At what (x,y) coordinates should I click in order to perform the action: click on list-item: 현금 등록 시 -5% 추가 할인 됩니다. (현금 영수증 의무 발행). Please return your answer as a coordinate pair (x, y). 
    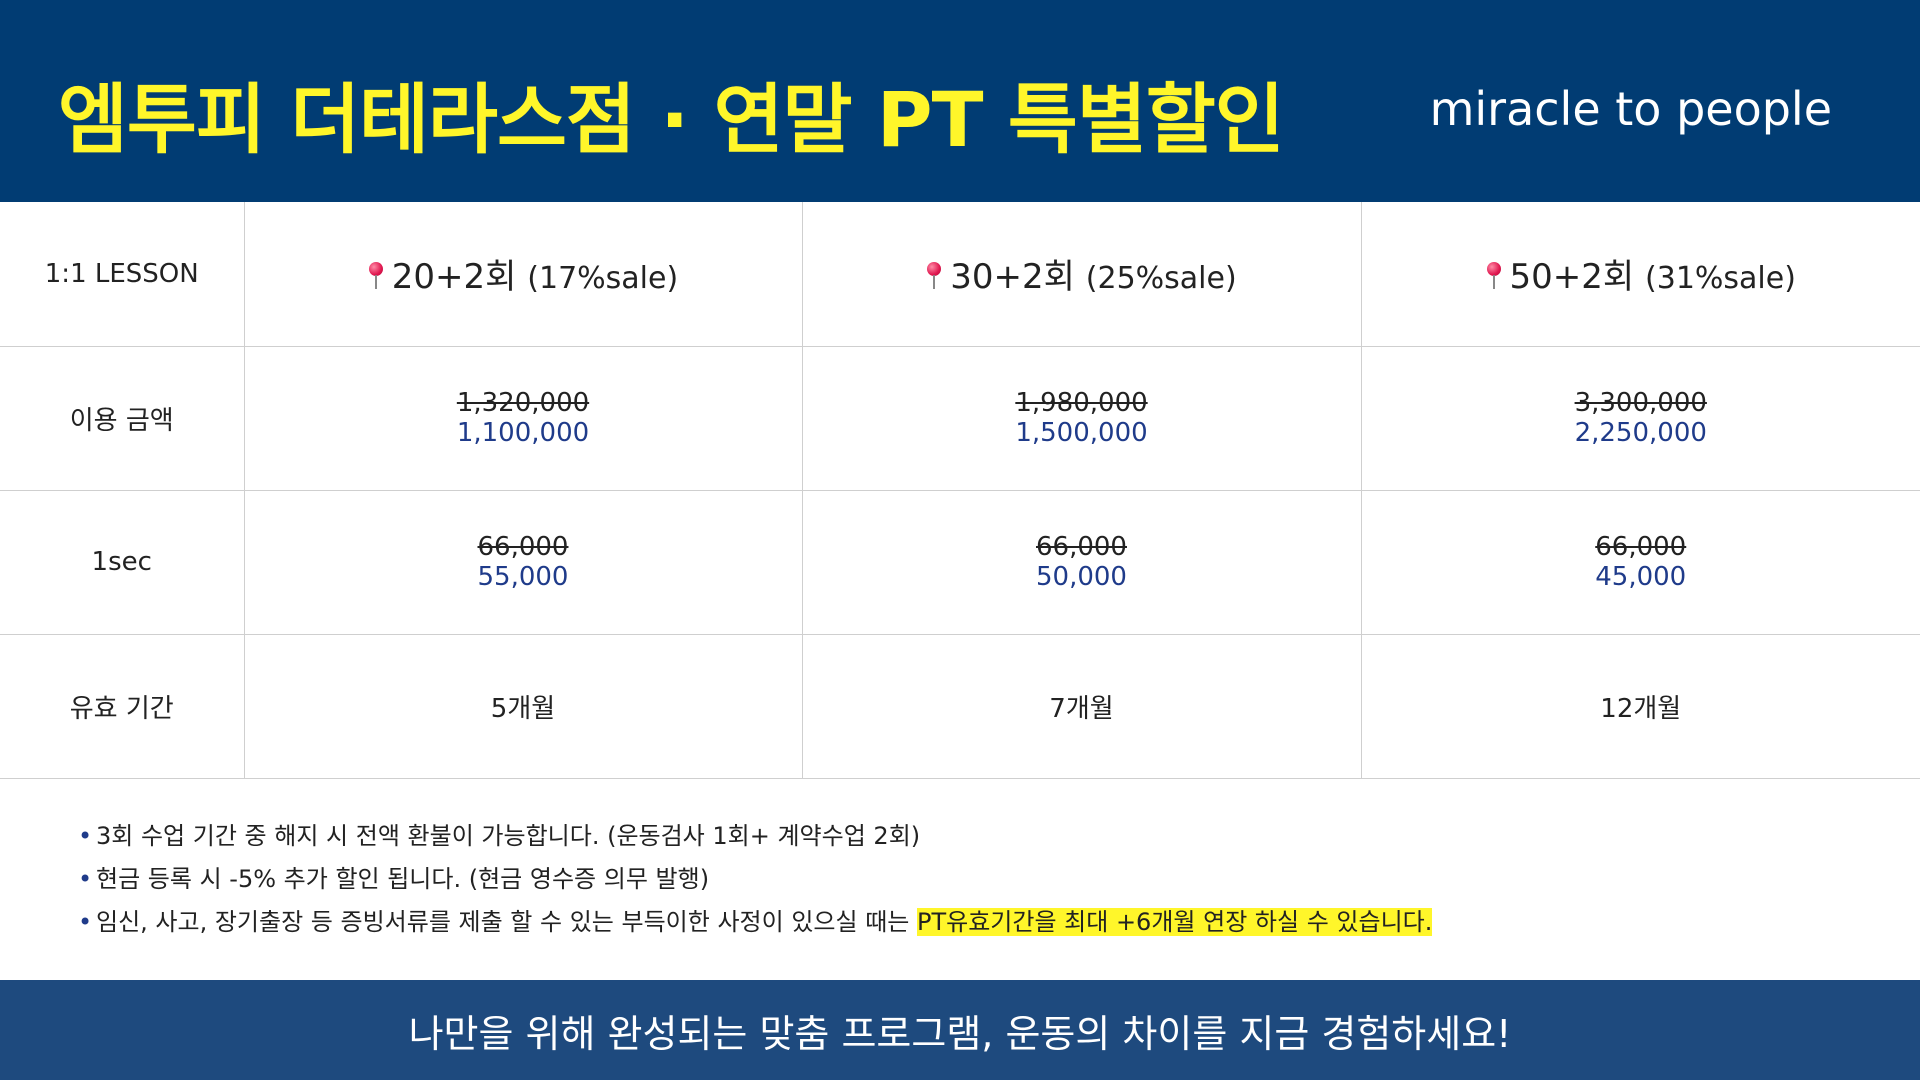
    Looking at the image, I should click on (755, 879).